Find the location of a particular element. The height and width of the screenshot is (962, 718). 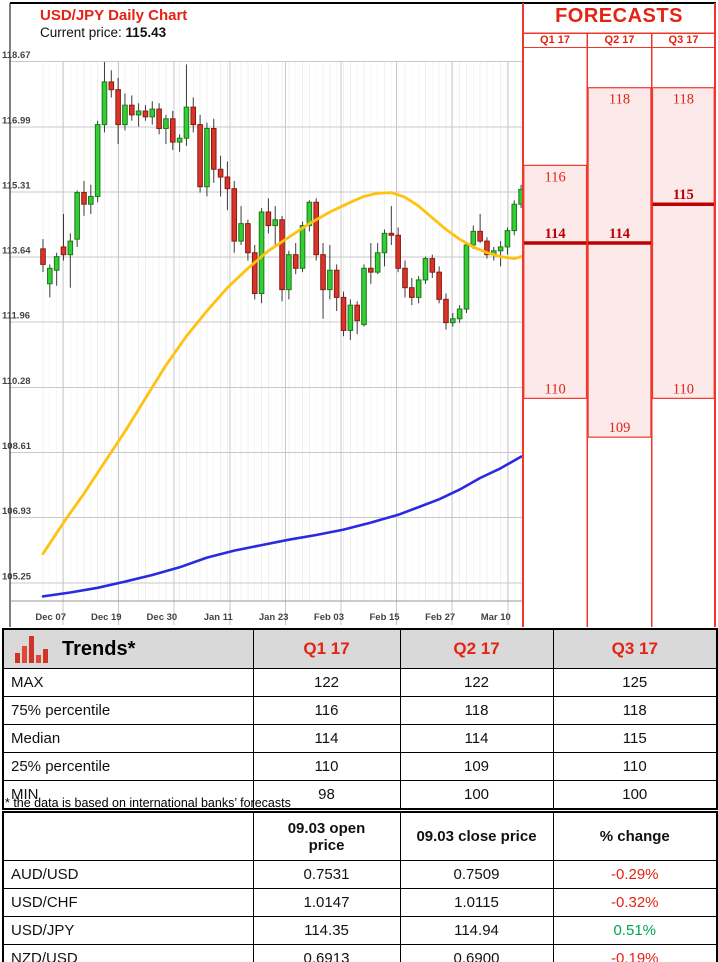

trends-title-cell: Trends* is located at coordinates (128, 648).